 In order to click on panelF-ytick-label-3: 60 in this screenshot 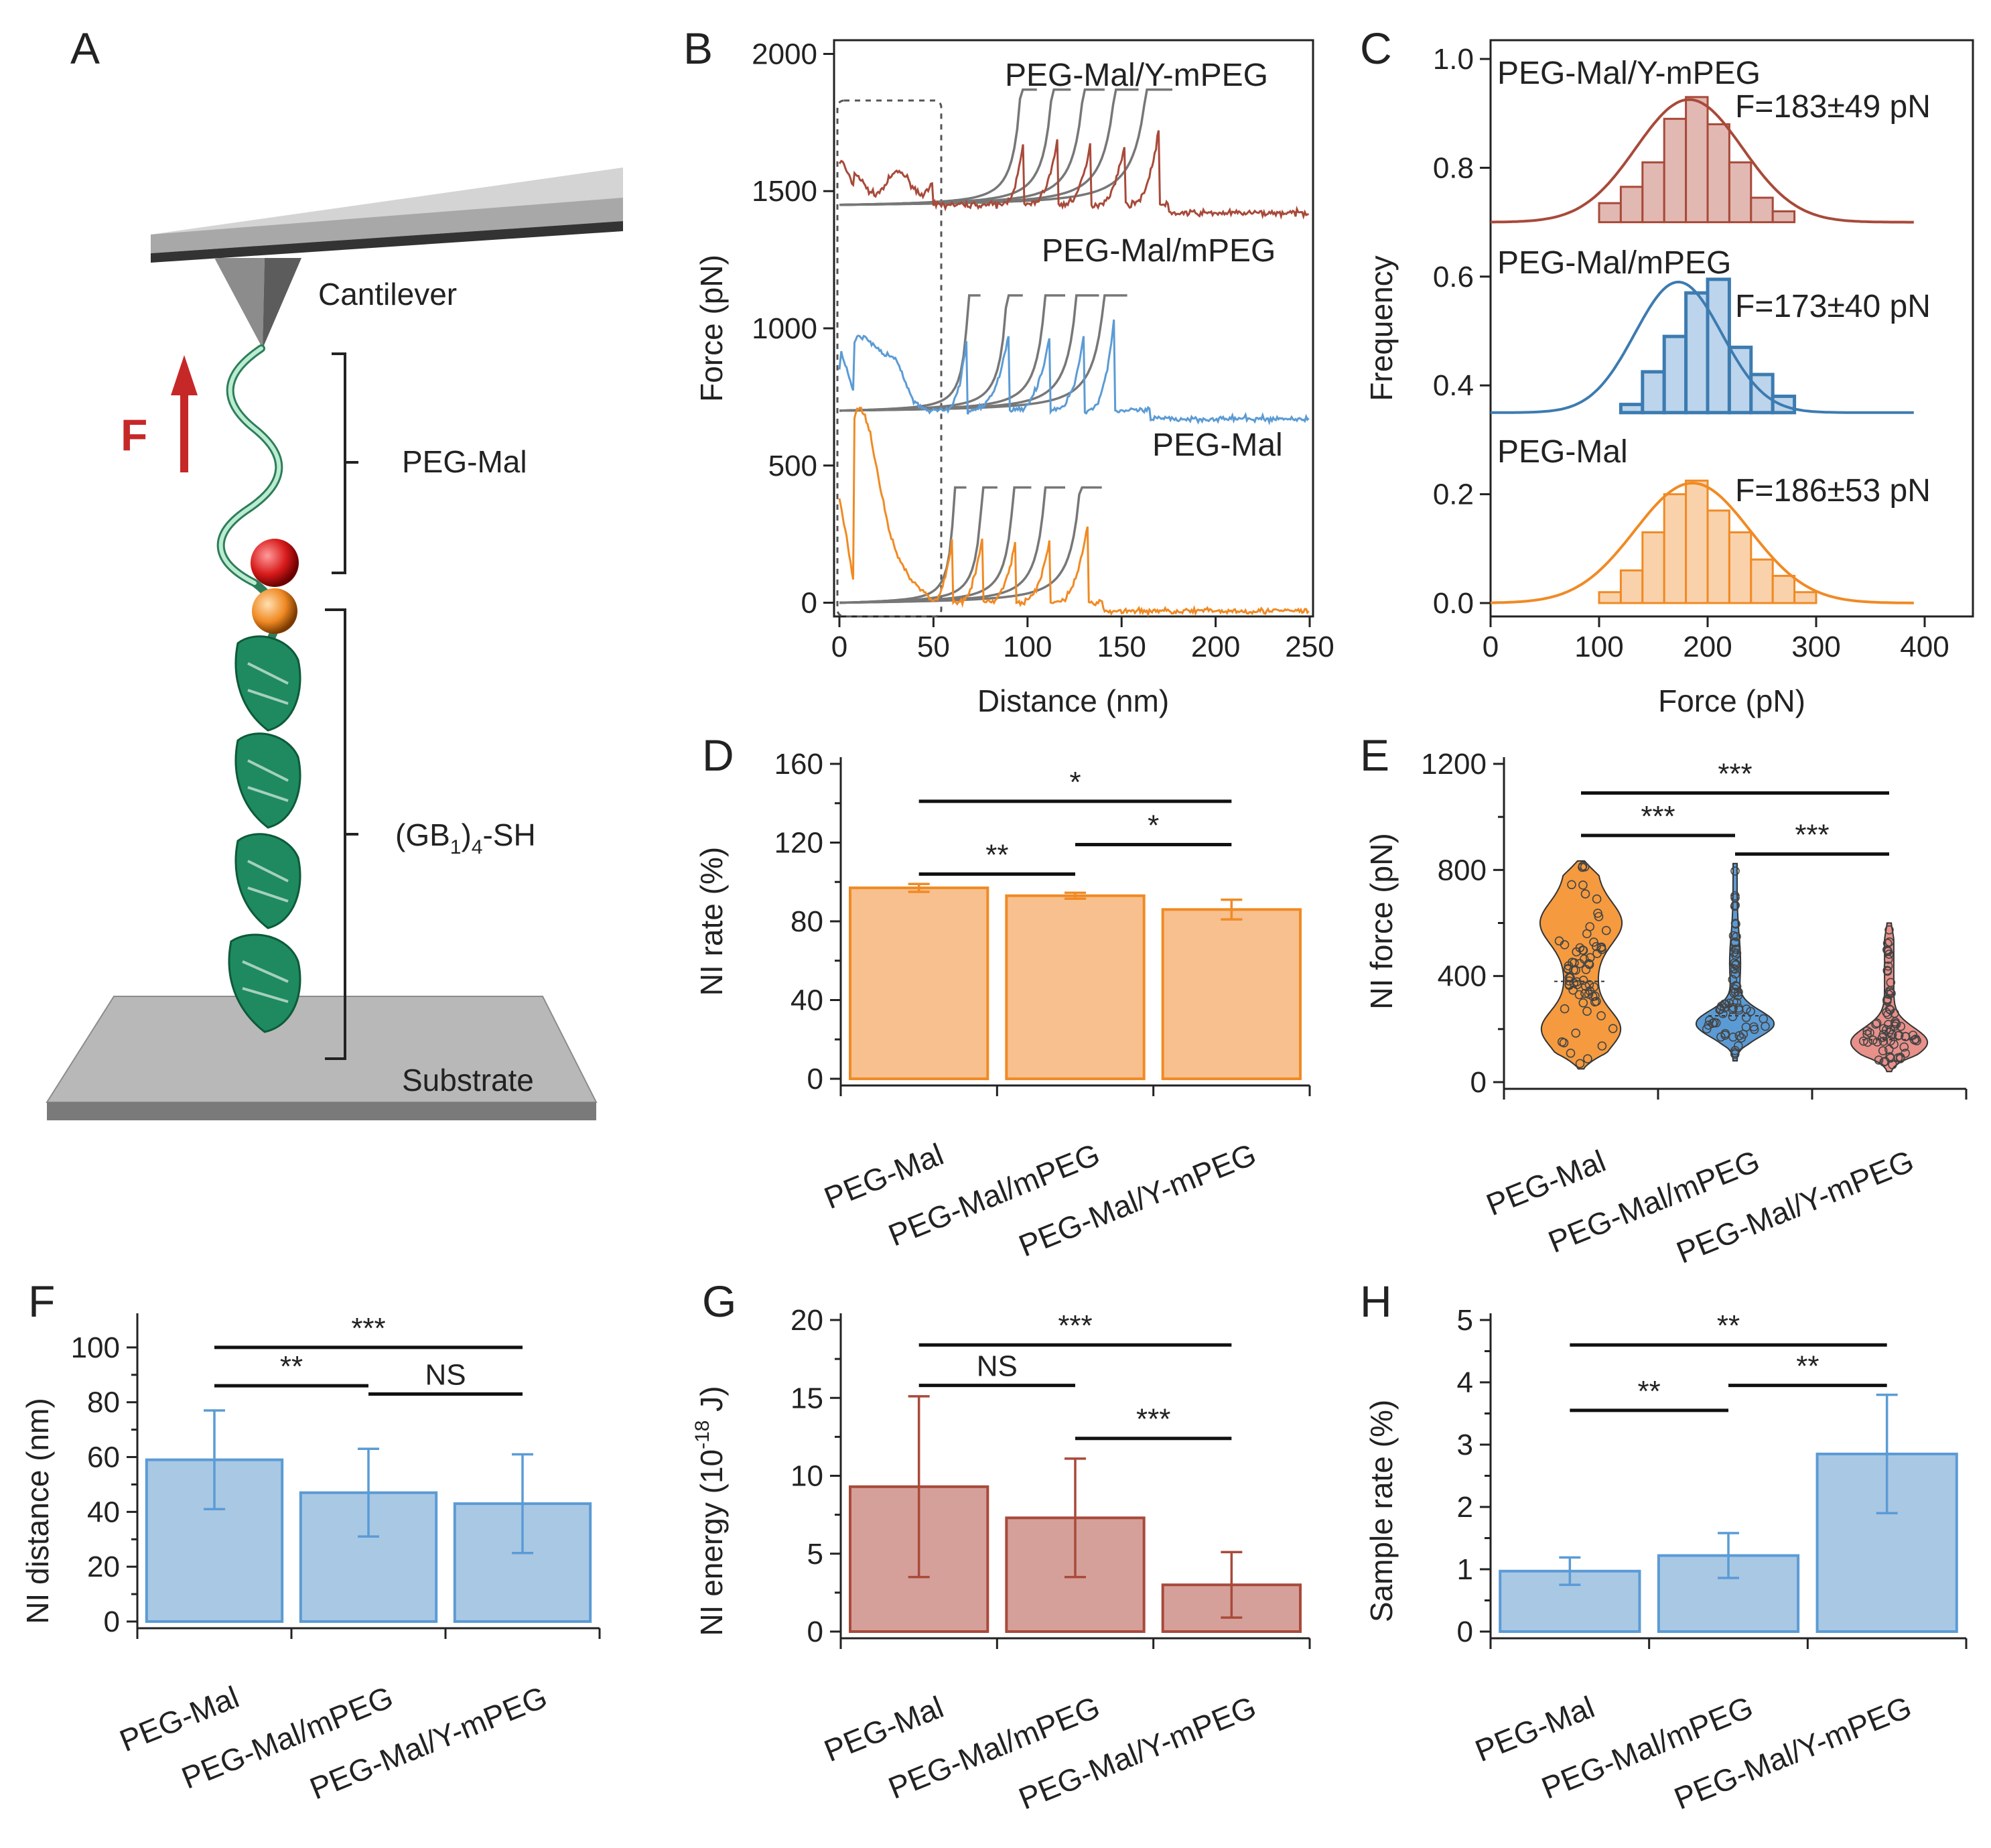, I will do `click(103, 1458)`.